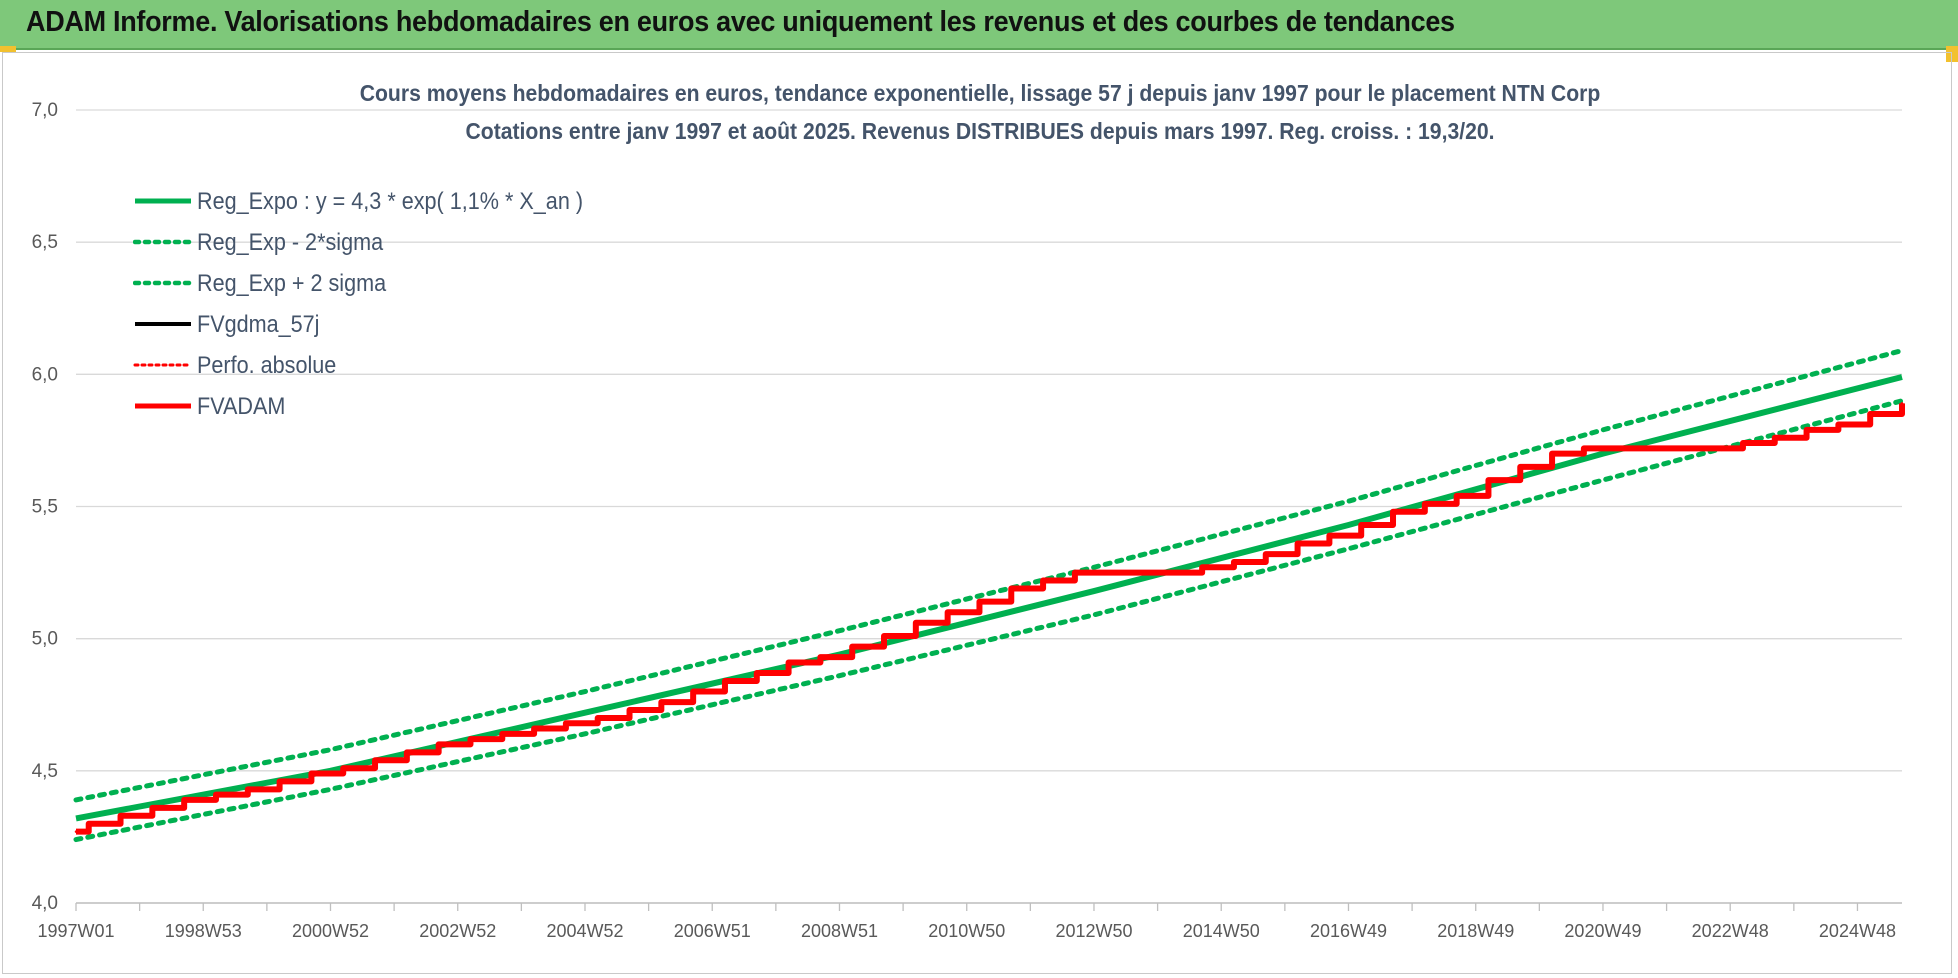  I want to click on legend-swatch-minus-2sigma, so click(163, 242).